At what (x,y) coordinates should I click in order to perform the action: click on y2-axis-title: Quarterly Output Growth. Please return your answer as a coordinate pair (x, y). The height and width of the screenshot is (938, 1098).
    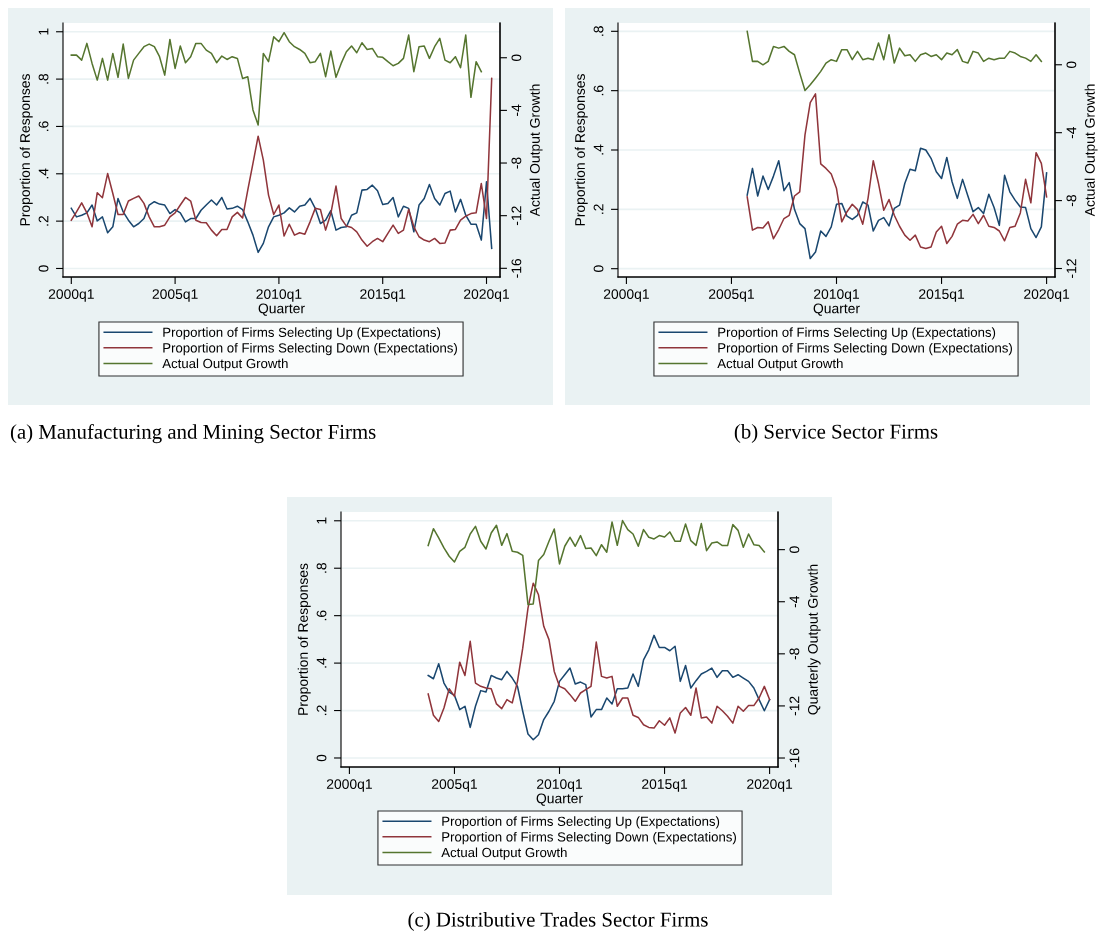
    Looking at the image, I should click on (814, 639).